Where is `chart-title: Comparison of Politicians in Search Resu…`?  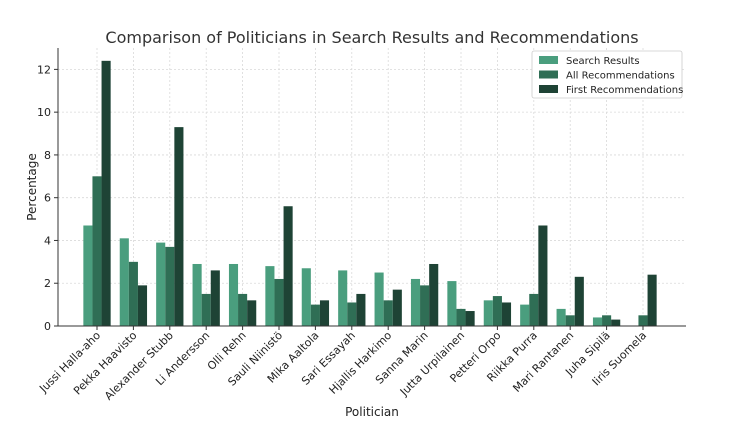
chart-title: Comparison of Politicians in Search Resu… is located at coordinates (371, 37).